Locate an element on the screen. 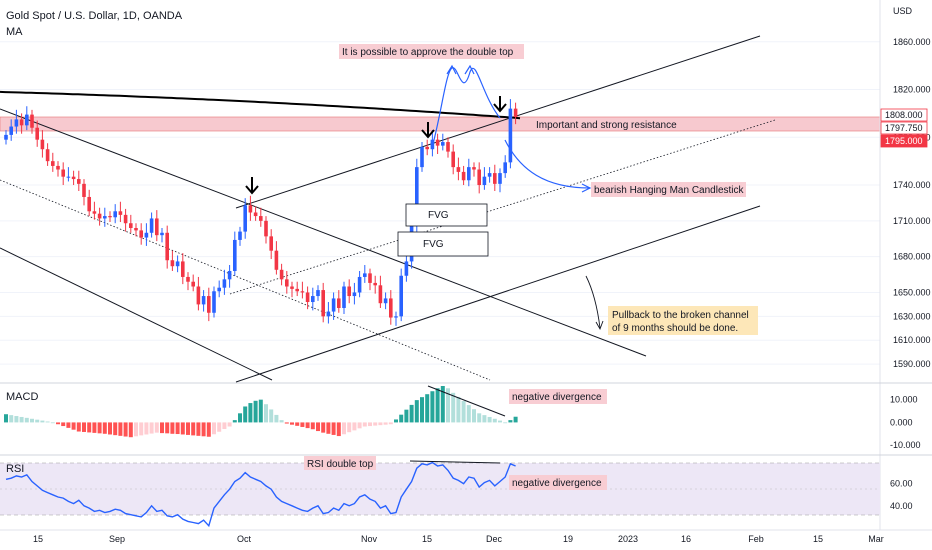 The image size is (932, 550). rsi-axis-ticks: 60.00 40.00 is located at coordinates (901, 495).